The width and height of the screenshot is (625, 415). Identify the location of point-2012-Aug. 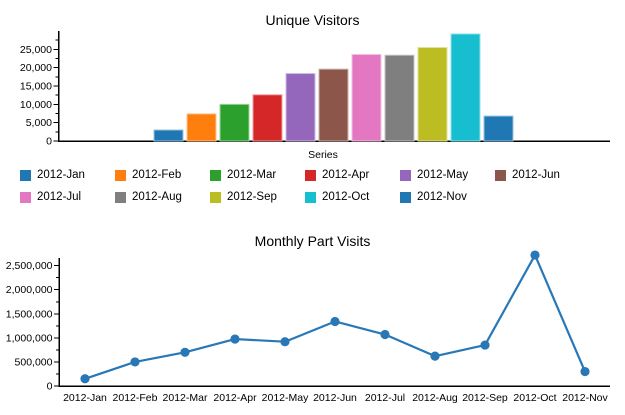
(435, 356).